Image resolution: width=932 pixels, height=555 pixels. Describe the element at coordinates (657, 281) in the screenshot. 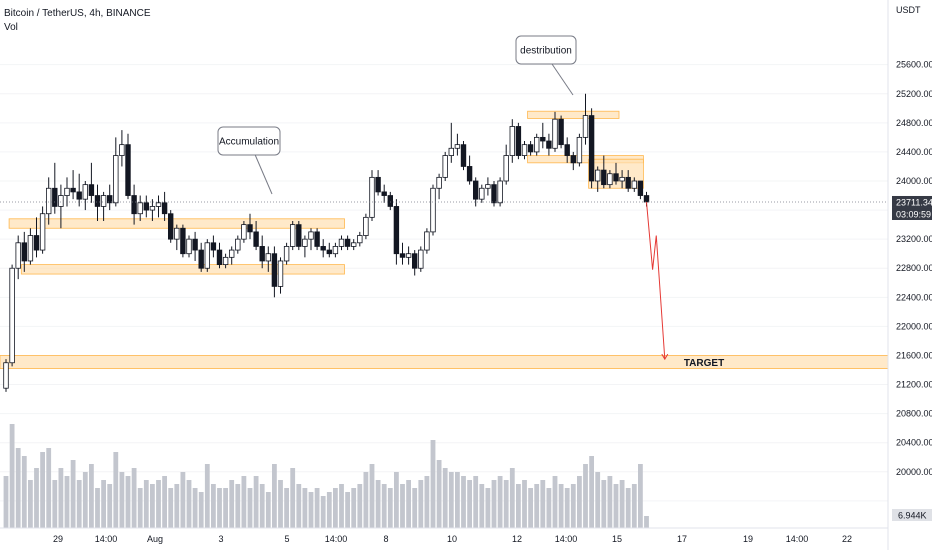

I see `projection-path` at that location.